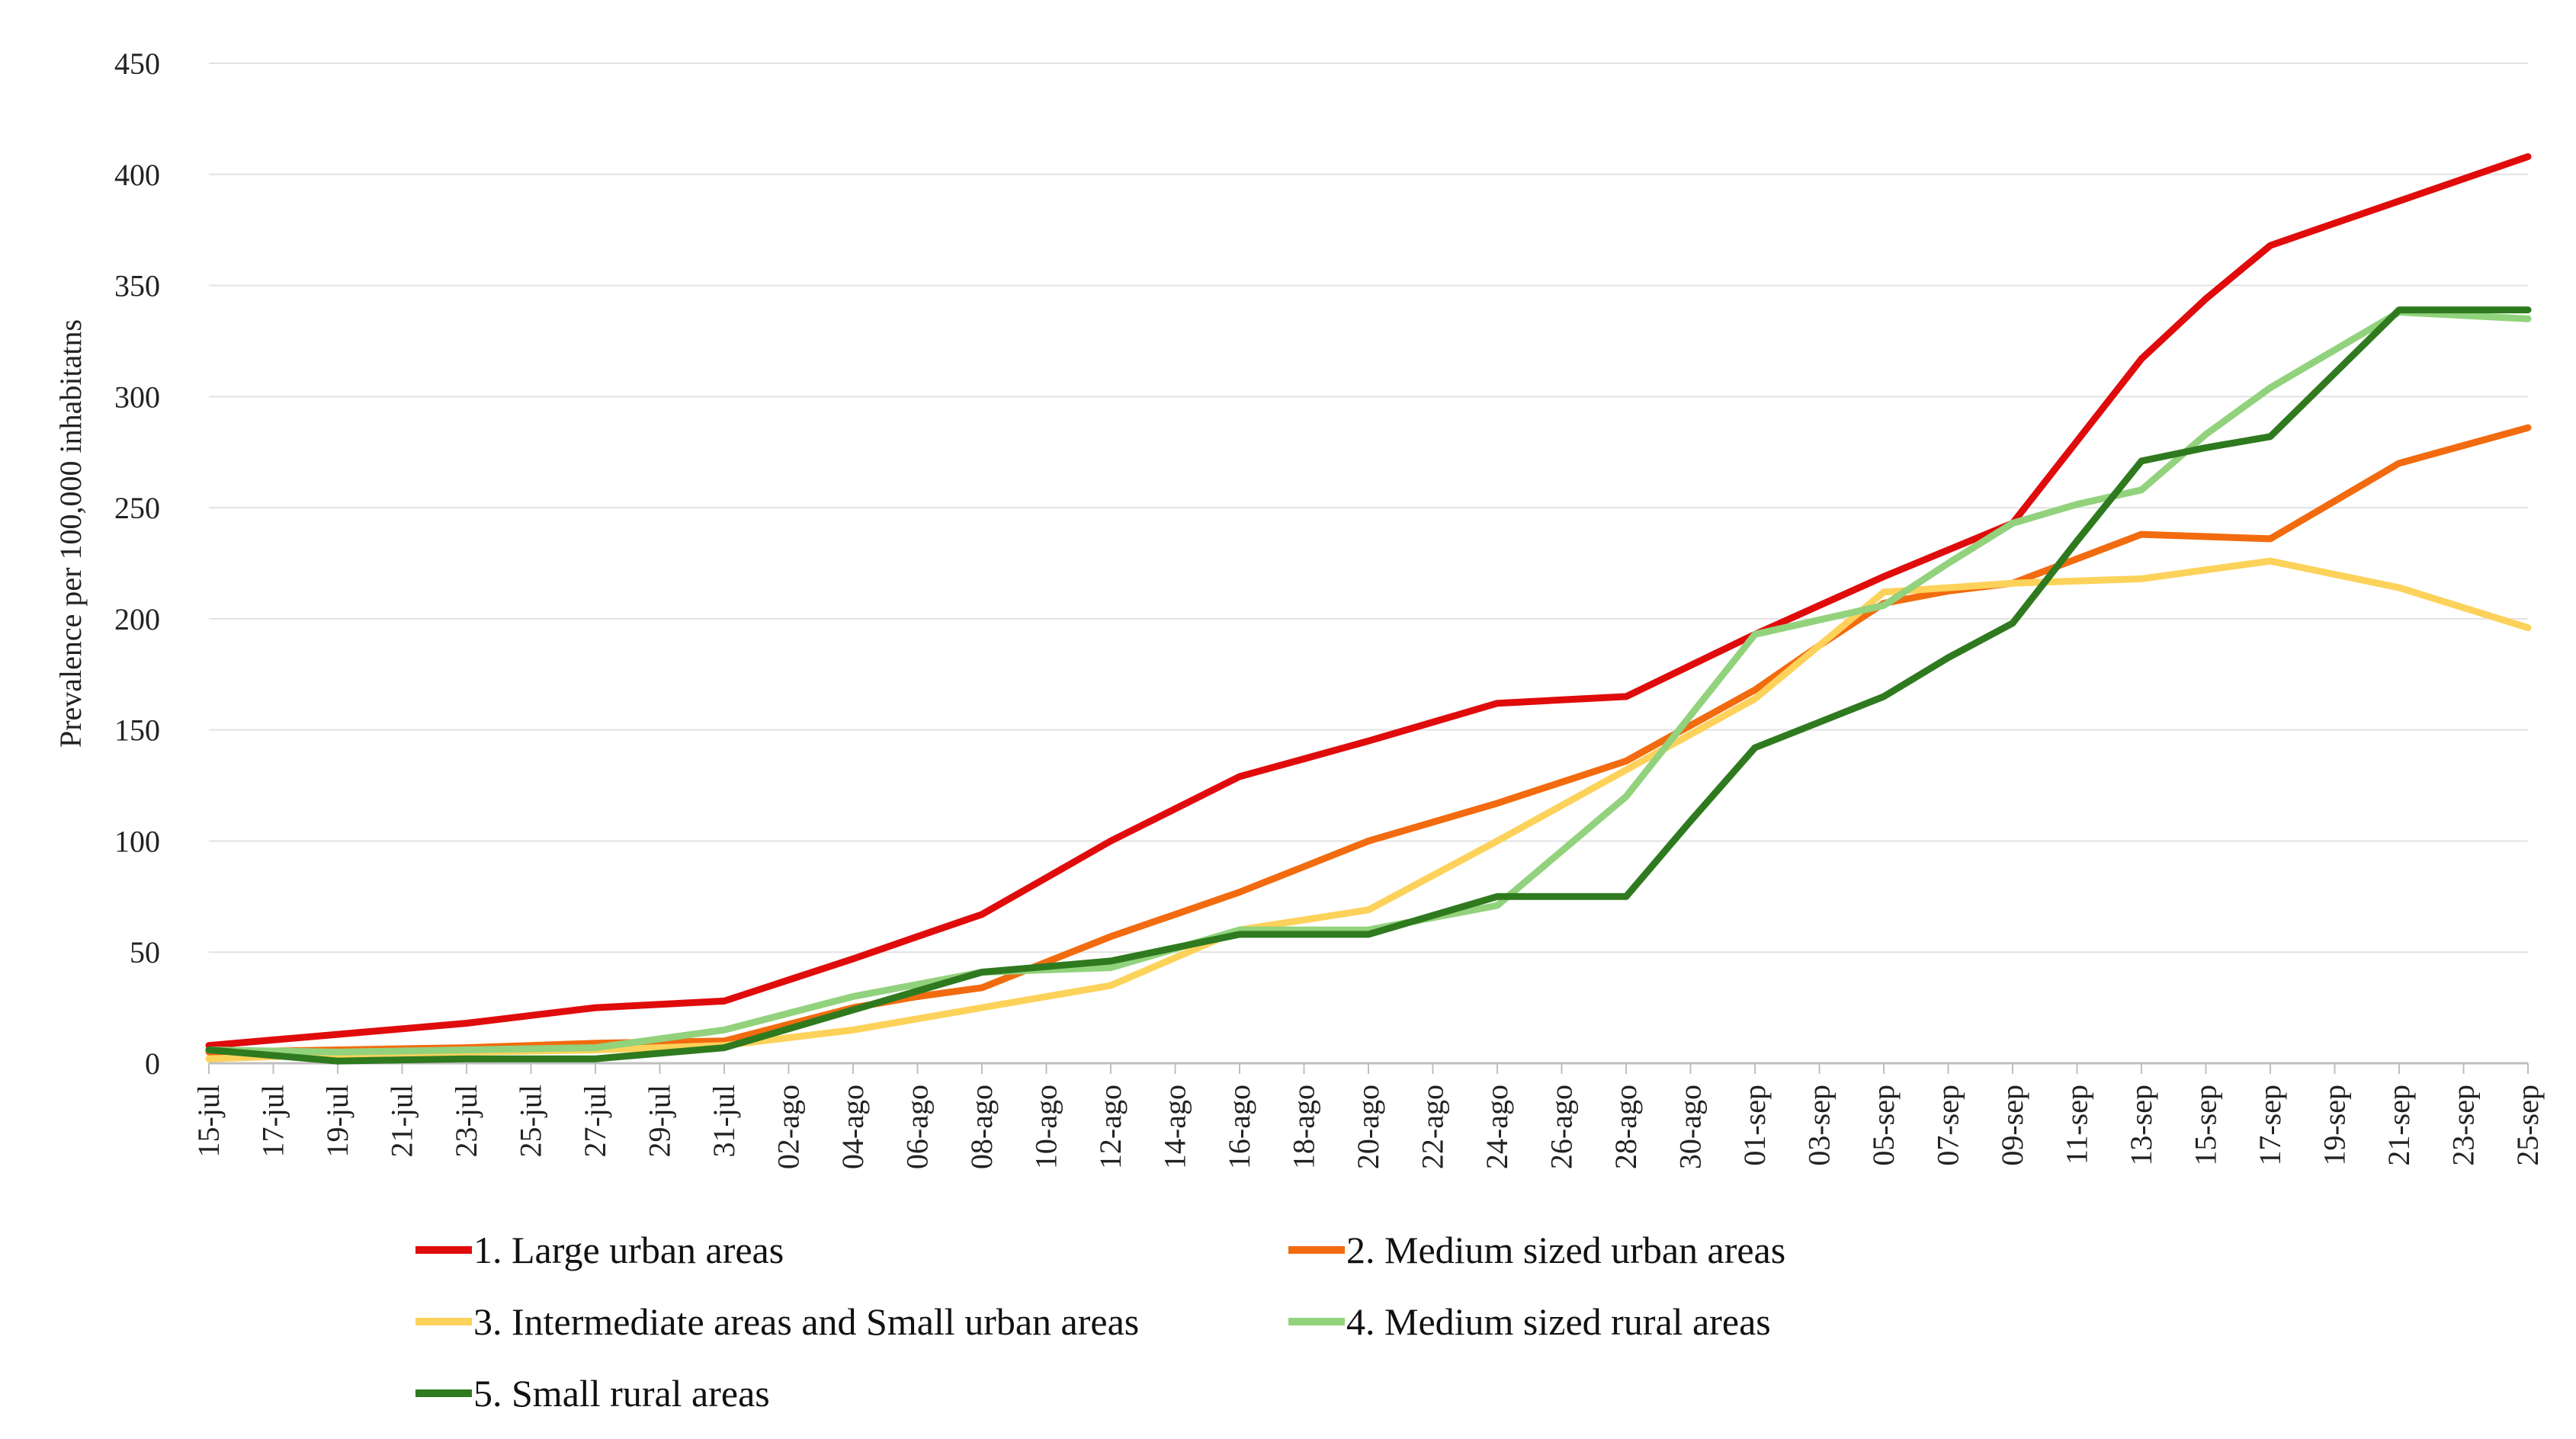 This screenshot has height=1439, width=2576. I want to click on x-tick-label: 27-jul, so click(595, 1121).